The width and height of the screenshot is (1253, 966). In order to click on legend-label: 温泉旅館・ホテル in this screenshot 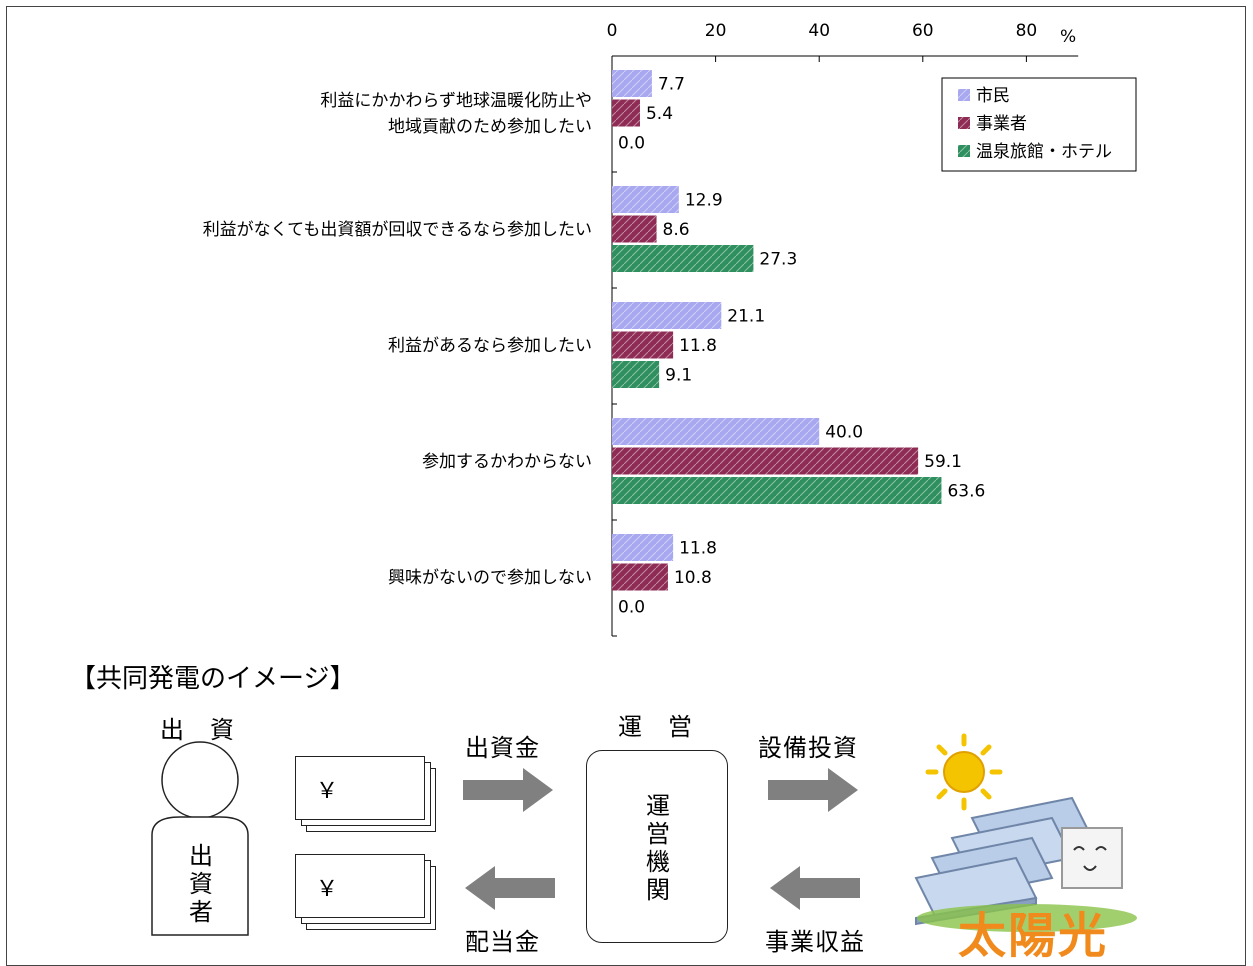, I will do `click(1044, 152)`.